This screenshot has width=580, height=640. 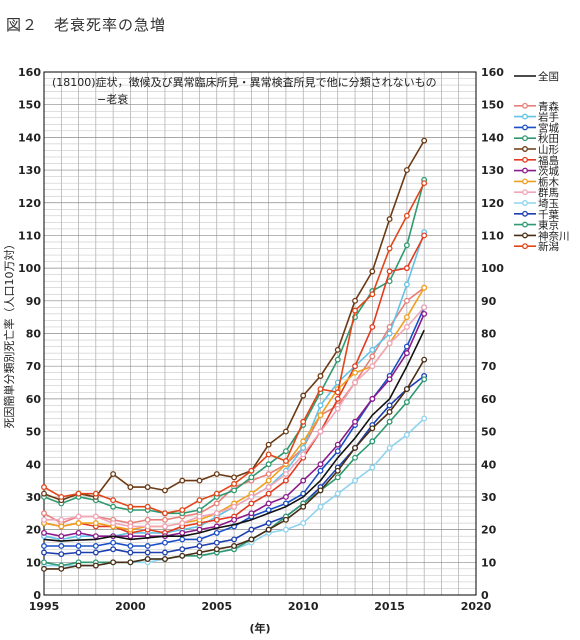 I want to click on chart-note-line1: (18100)症状，徴候及び異常臨床所見・異常検査所見で他に分類されないもの, so click(x=244, y=82).